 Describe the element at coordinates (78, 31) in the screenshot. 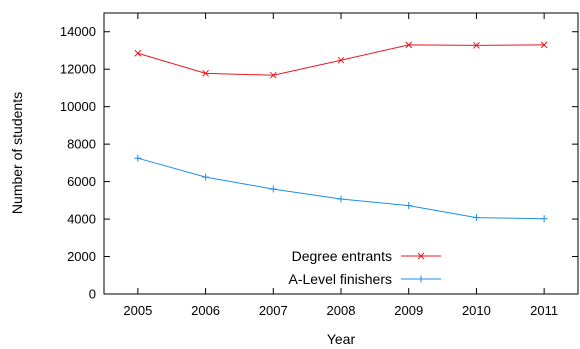

I see `y-tick-label: 14000` at that location.